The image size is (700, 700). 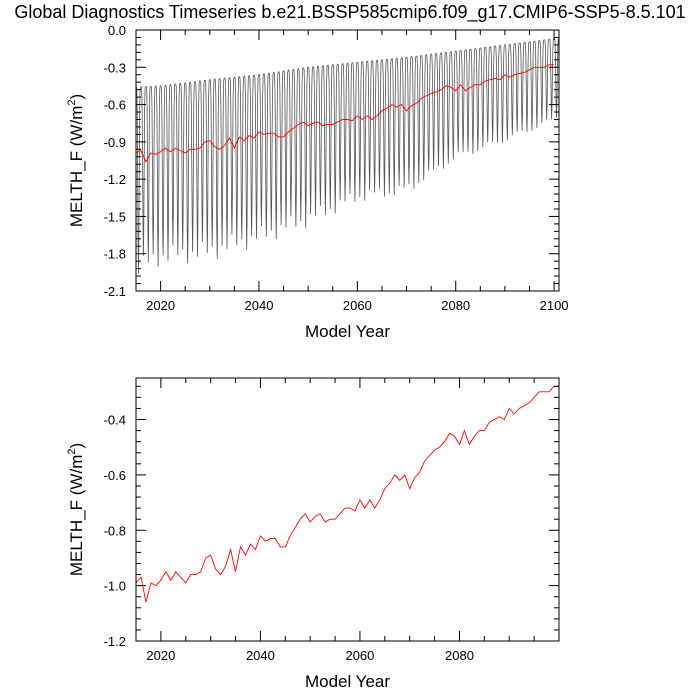 I want to click on y-tick-label: -0.3, so click(x=115, y=67).